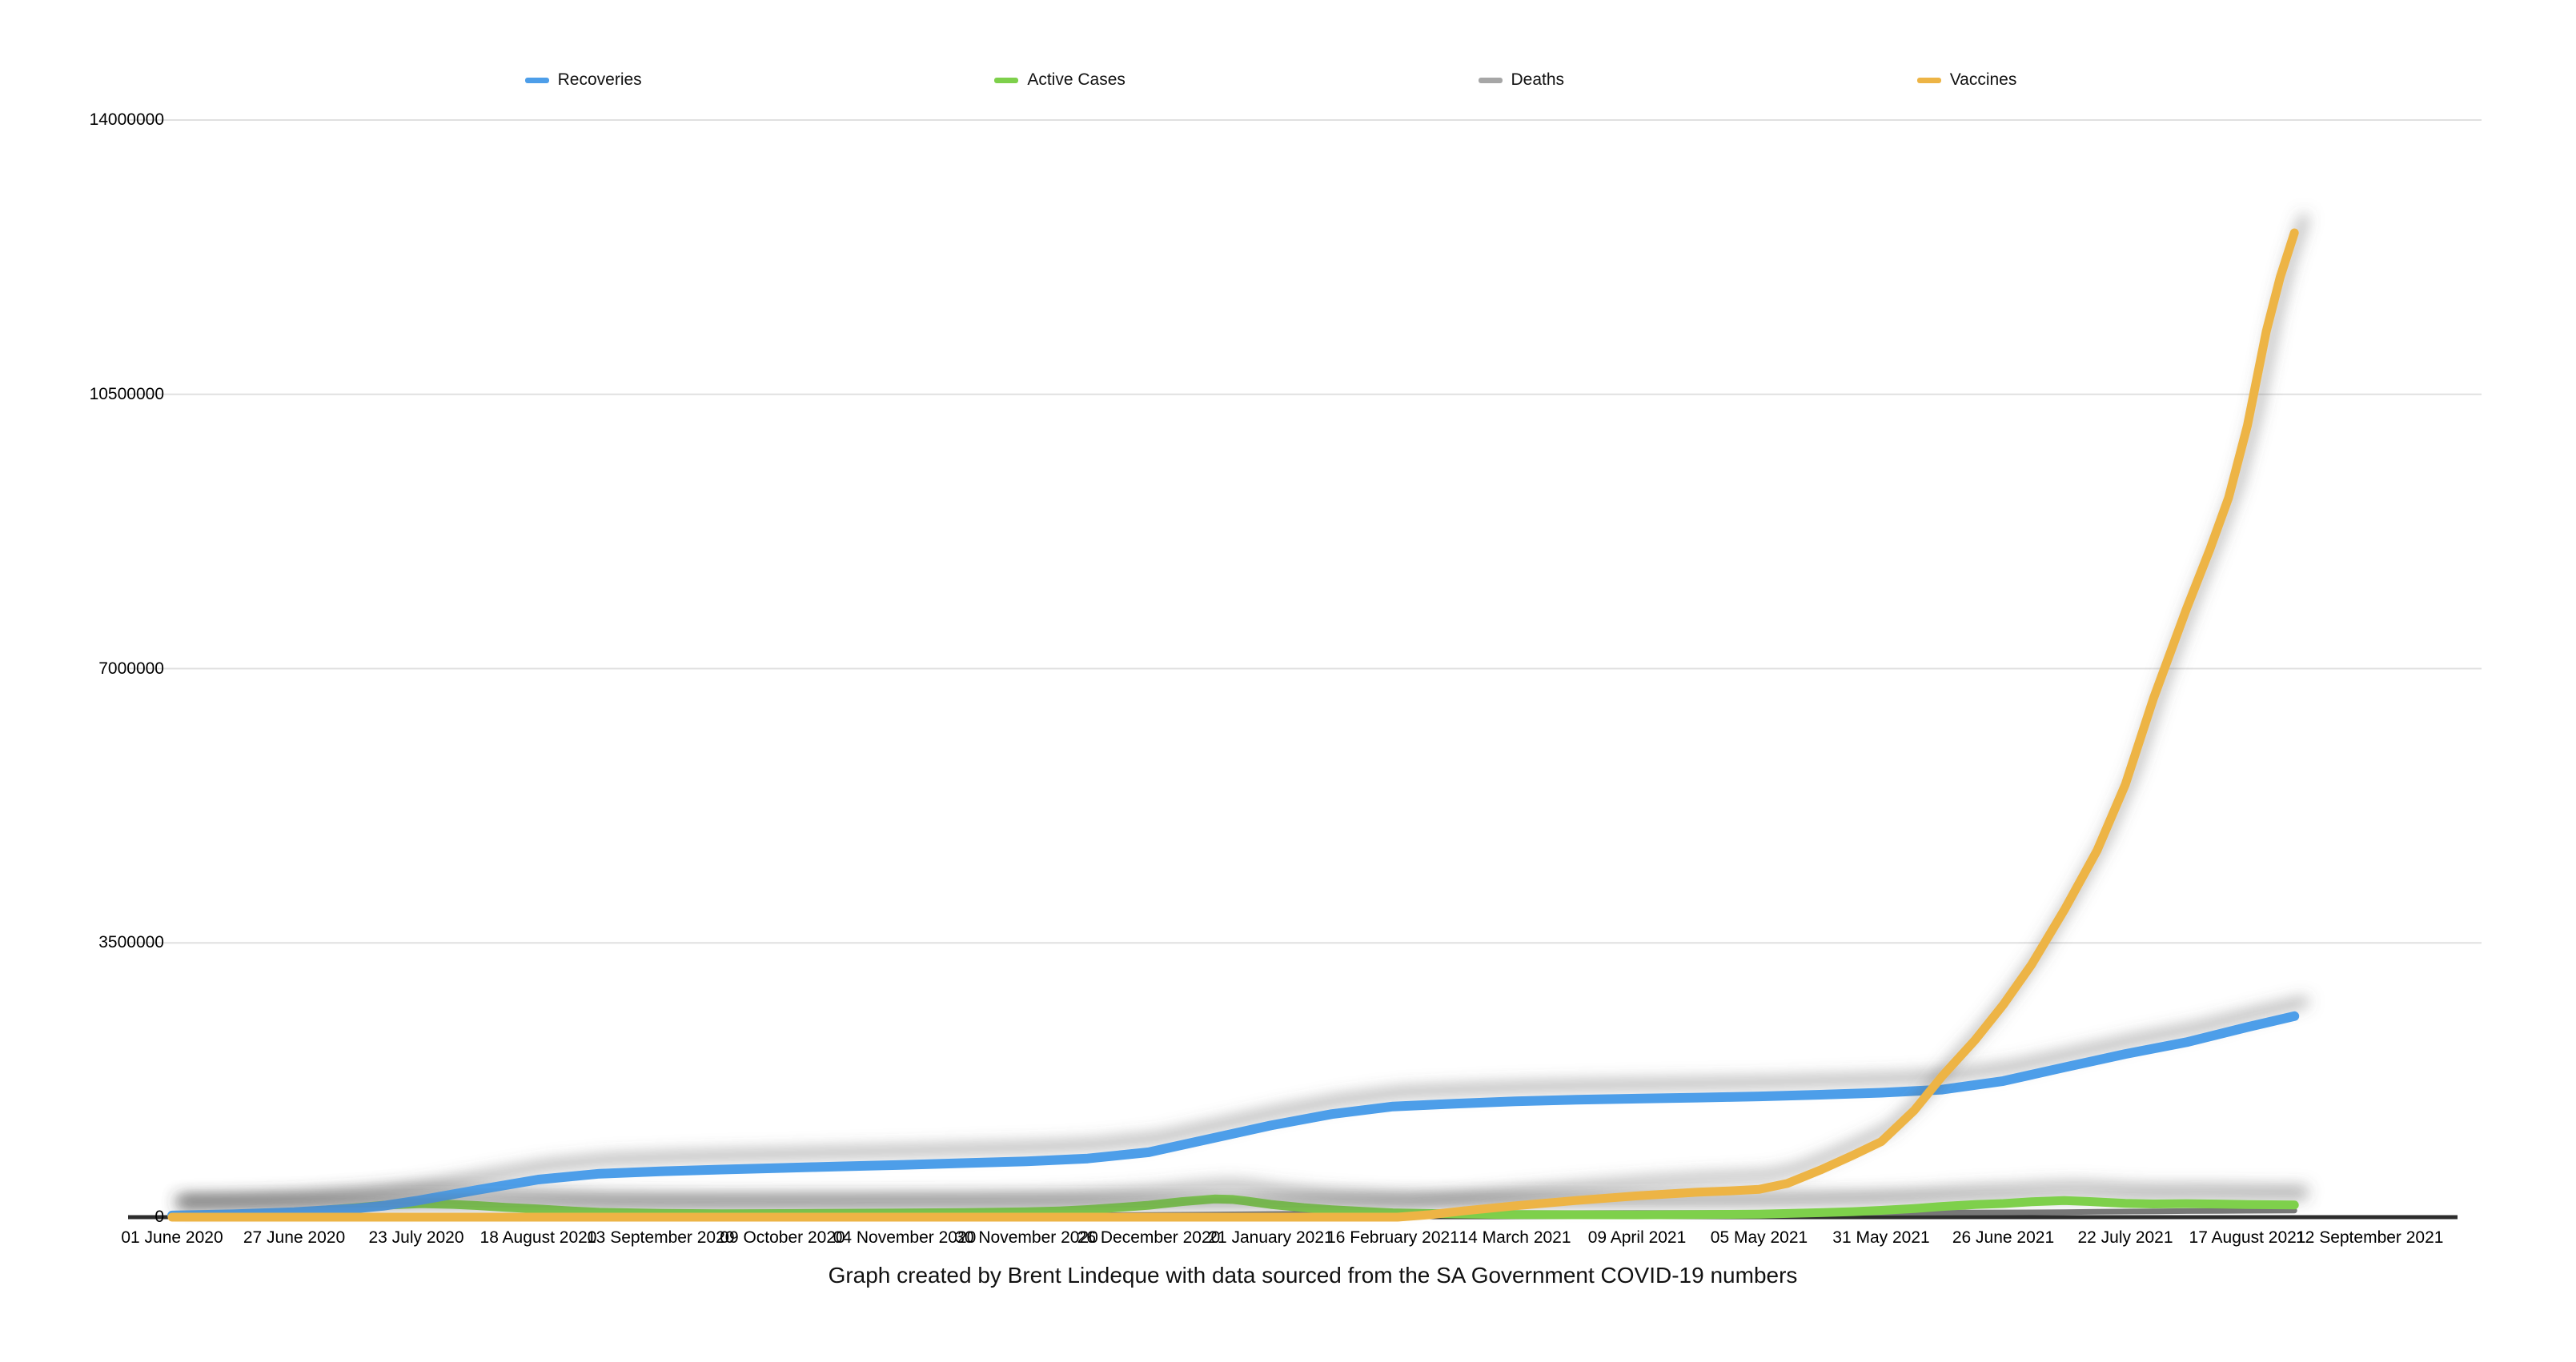 This screenshot has width=2576, height=1362. Describe the element at coordinates (1007, 80) in the screenshot. I see `legend-swatch-active-cases` at that location.